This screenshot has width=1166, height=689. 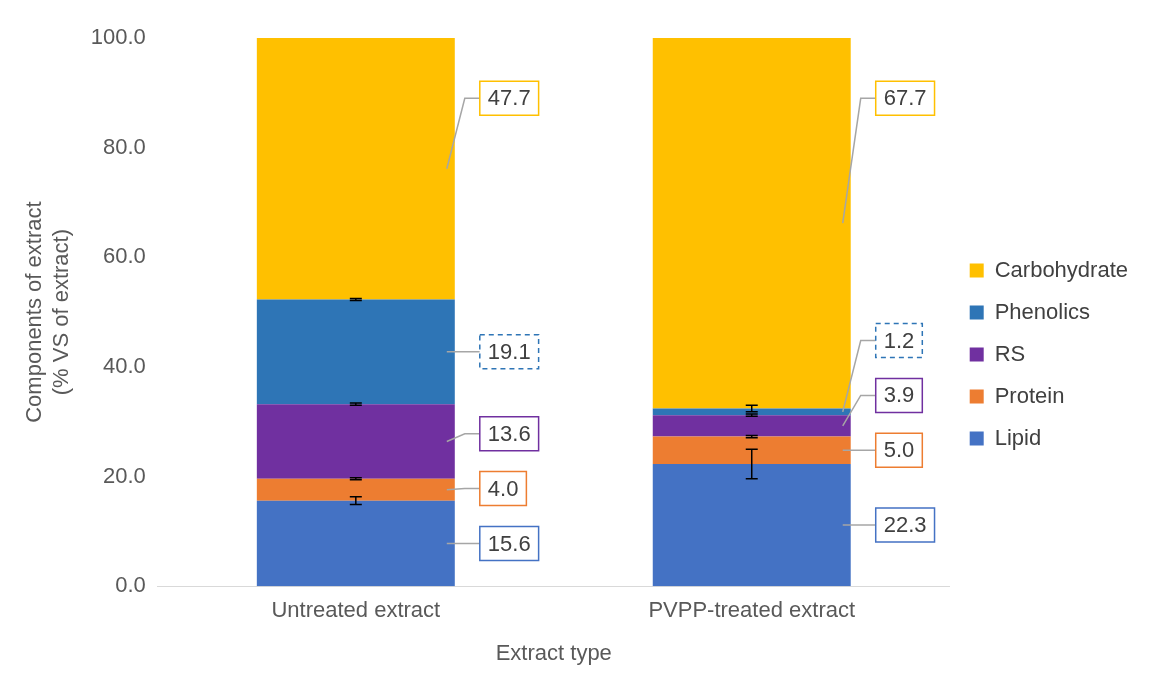 I want to click on y-tick-label: 40.0, so click(x=124, y=365).